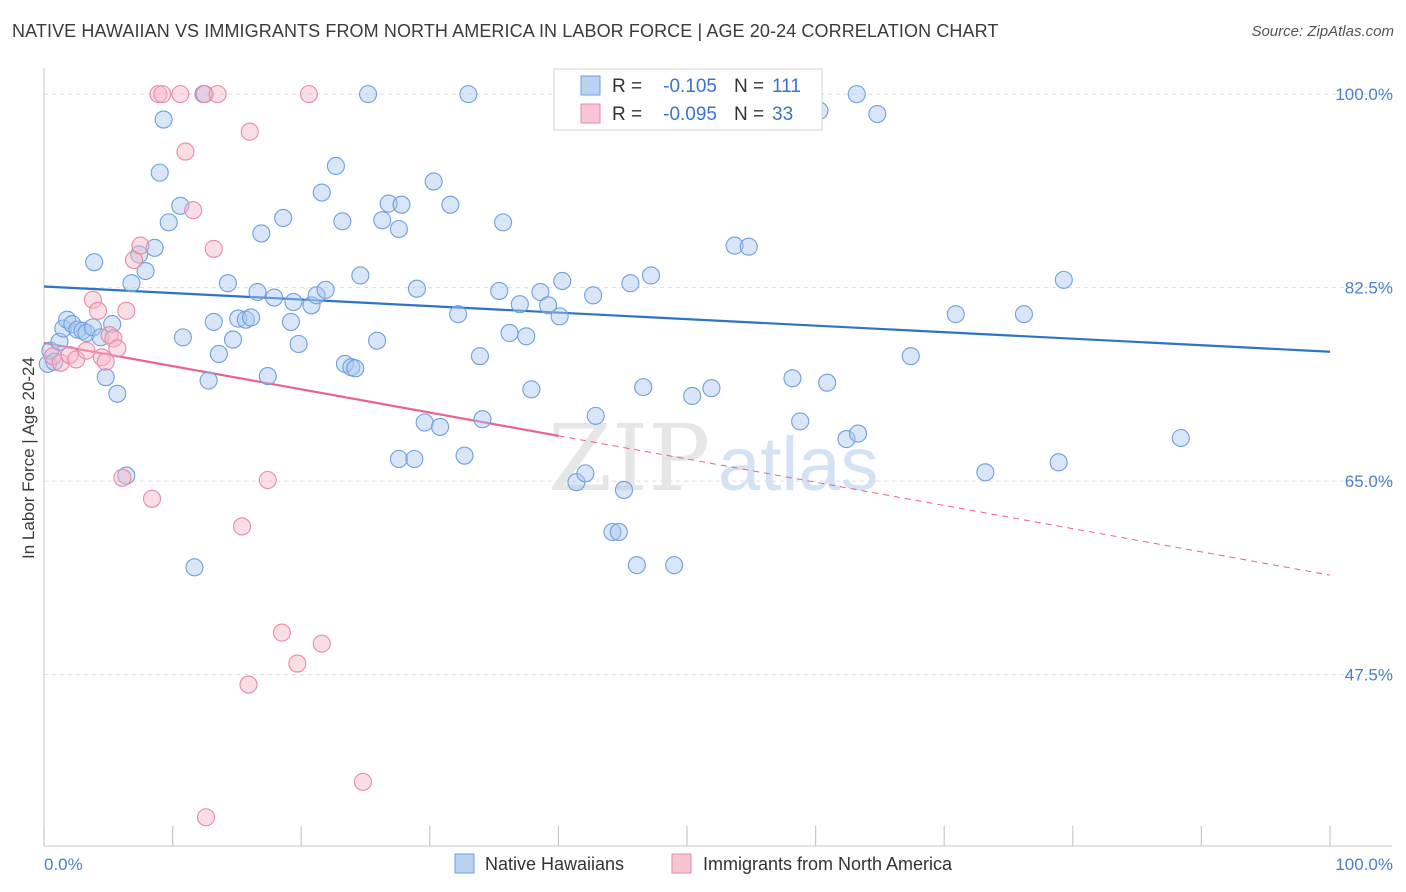  Describe the element at coordinates (690, 86) in the screenshot. I see `legend-r-value-0: -0.105` at that location.